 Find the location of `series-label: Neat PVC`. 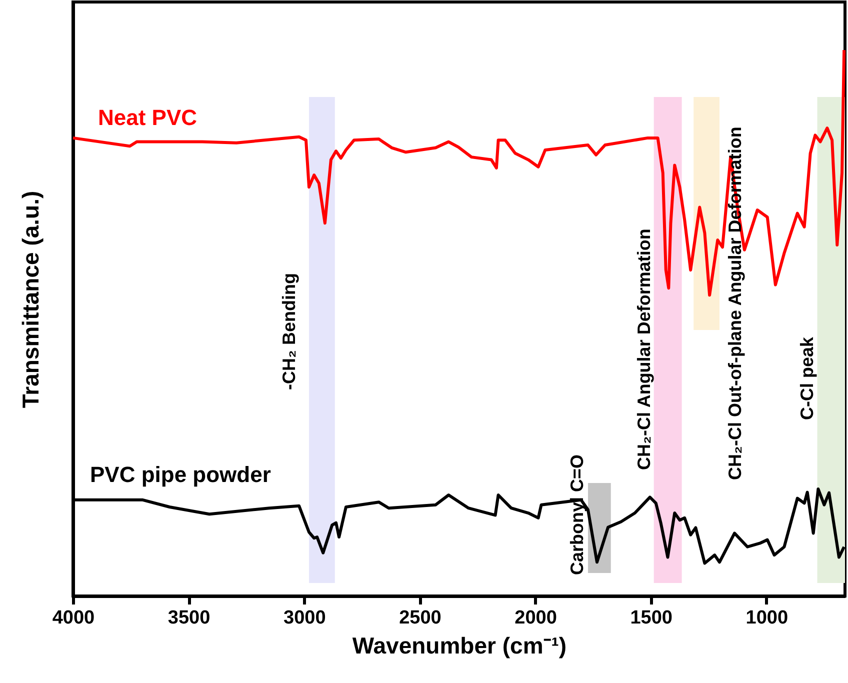

series-label: Neat PVC is located at coordinates (148, 117).